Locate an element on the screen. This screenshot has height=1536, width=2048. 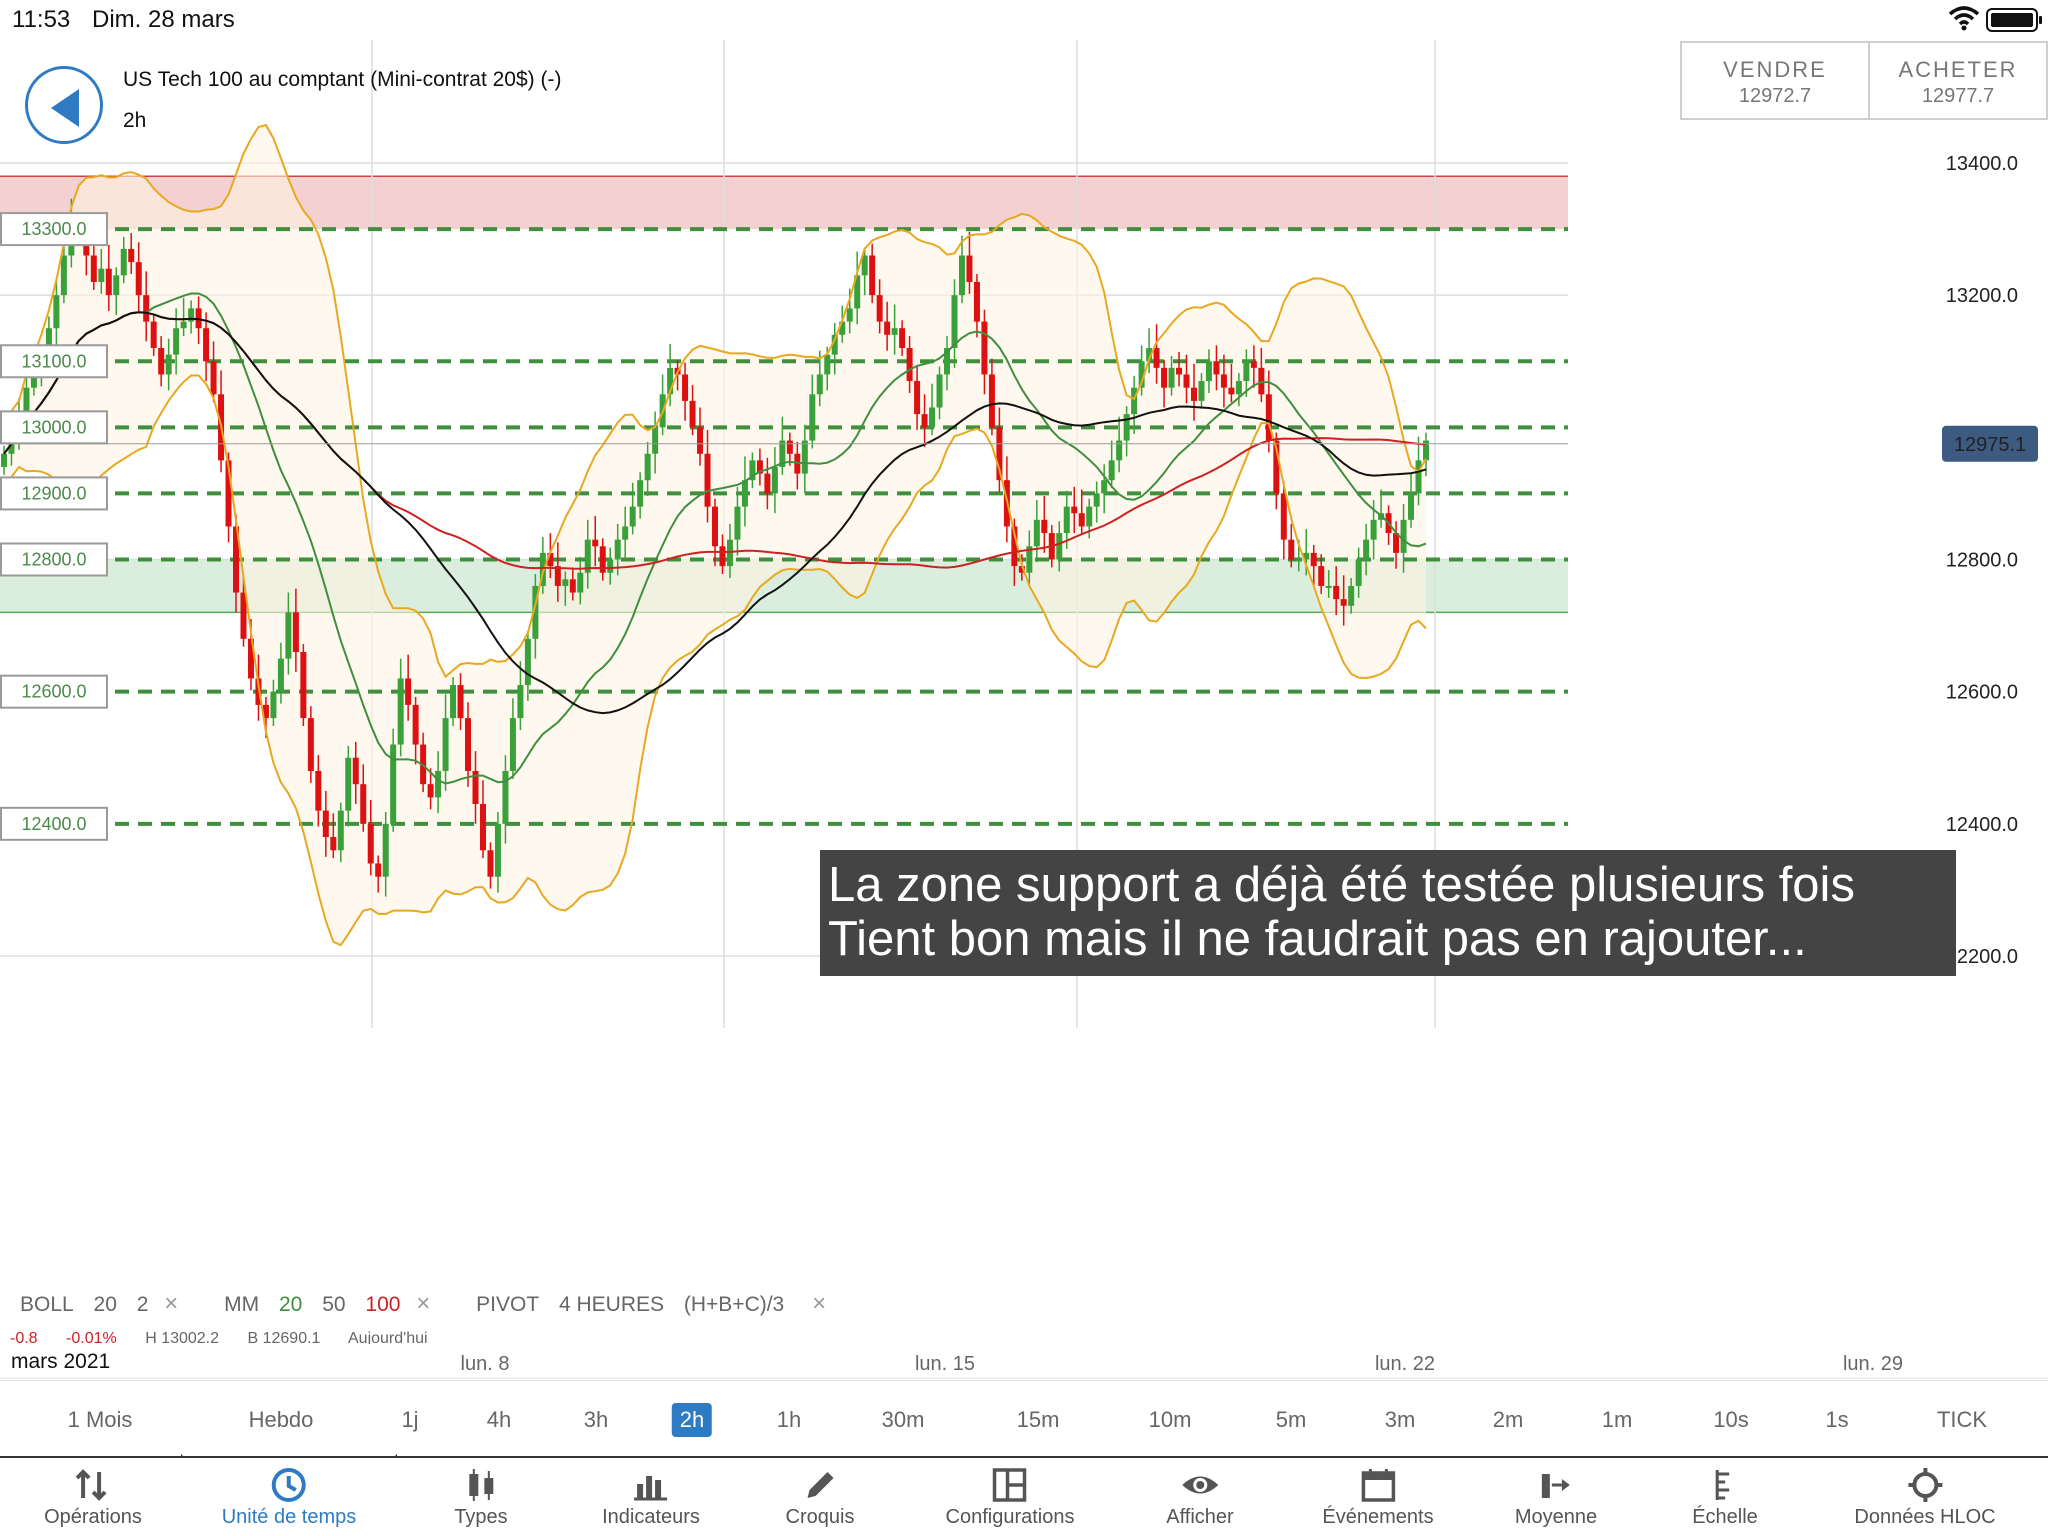
timeframe-4h: 4h is located at coordinates (499, 1419).